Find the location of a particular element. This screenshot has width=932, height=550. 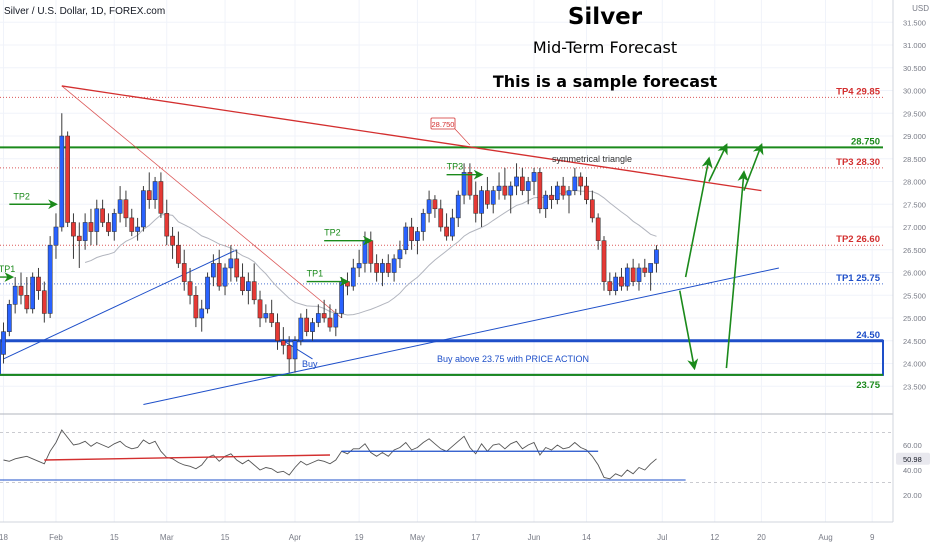

price-tick: 25.500 is located at coordinates (914, 295).